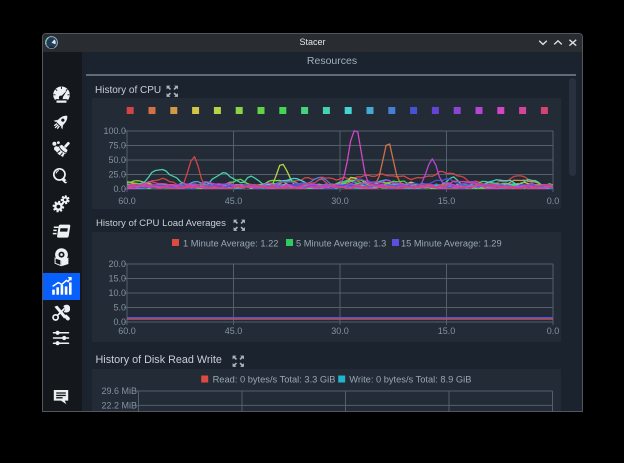 This screenshot has height=463, width=624. I want to click on svg-text: 22.2 MiB, so click(119, 405).